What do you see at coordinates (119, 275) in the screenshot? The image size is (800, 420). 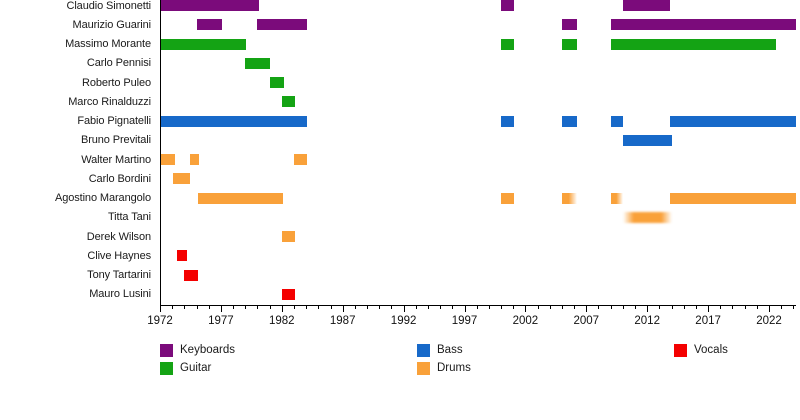 I see `member-label: Tony Tartarini` at bounding box center [119, 275].